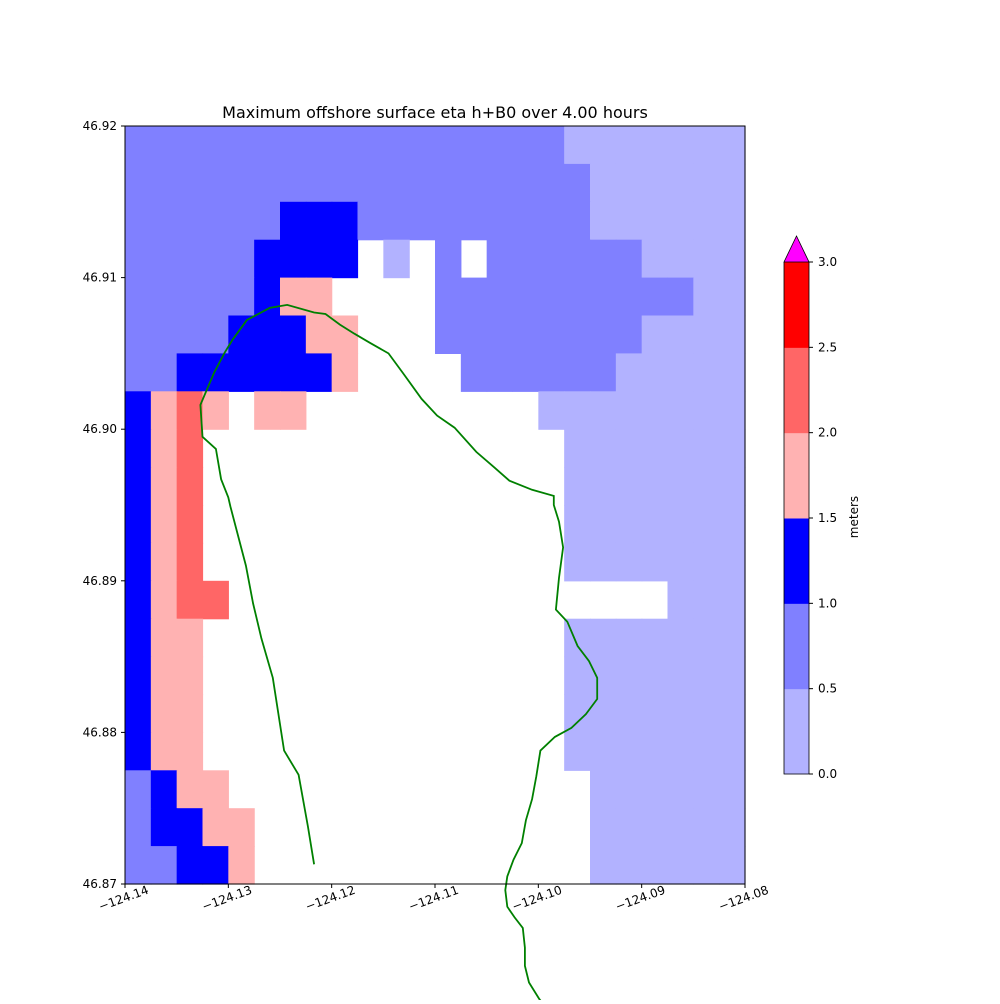  What do you see at coordinates (827, 262) in the screenshot?
I see `colorbar-tick-label: 3.0` at bounding box center [827, 262].